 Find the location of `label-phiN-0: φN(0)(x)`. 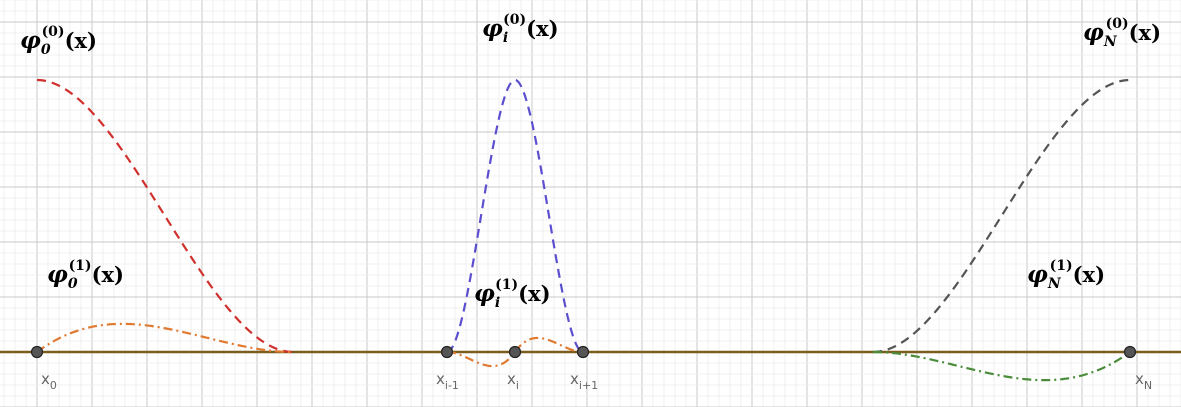

label-phiN-0: φN(0)(x) is located at coordinates (1122, 33).